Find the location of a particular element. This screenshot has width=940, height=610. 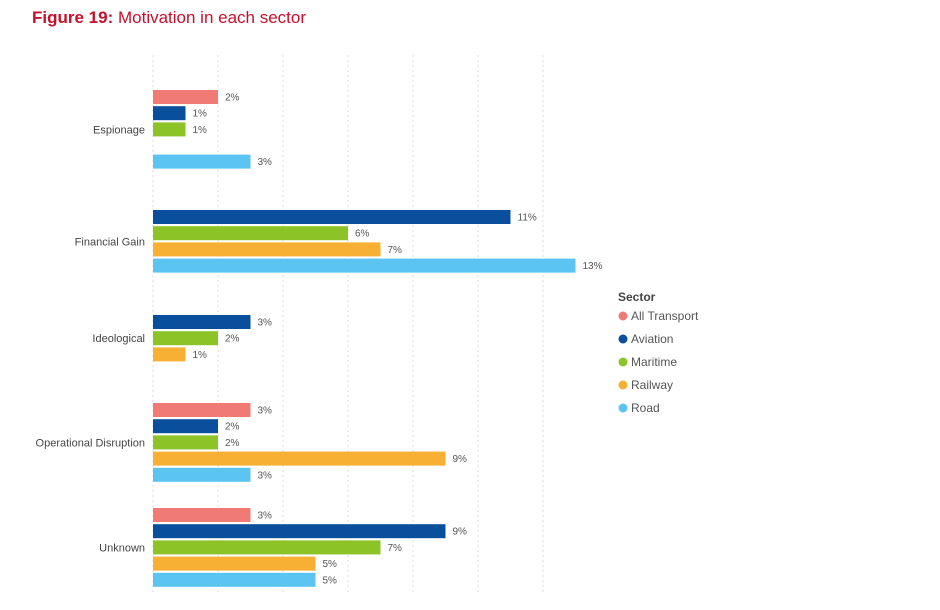

legend-label: Railway is located at coordinates (652, 385).